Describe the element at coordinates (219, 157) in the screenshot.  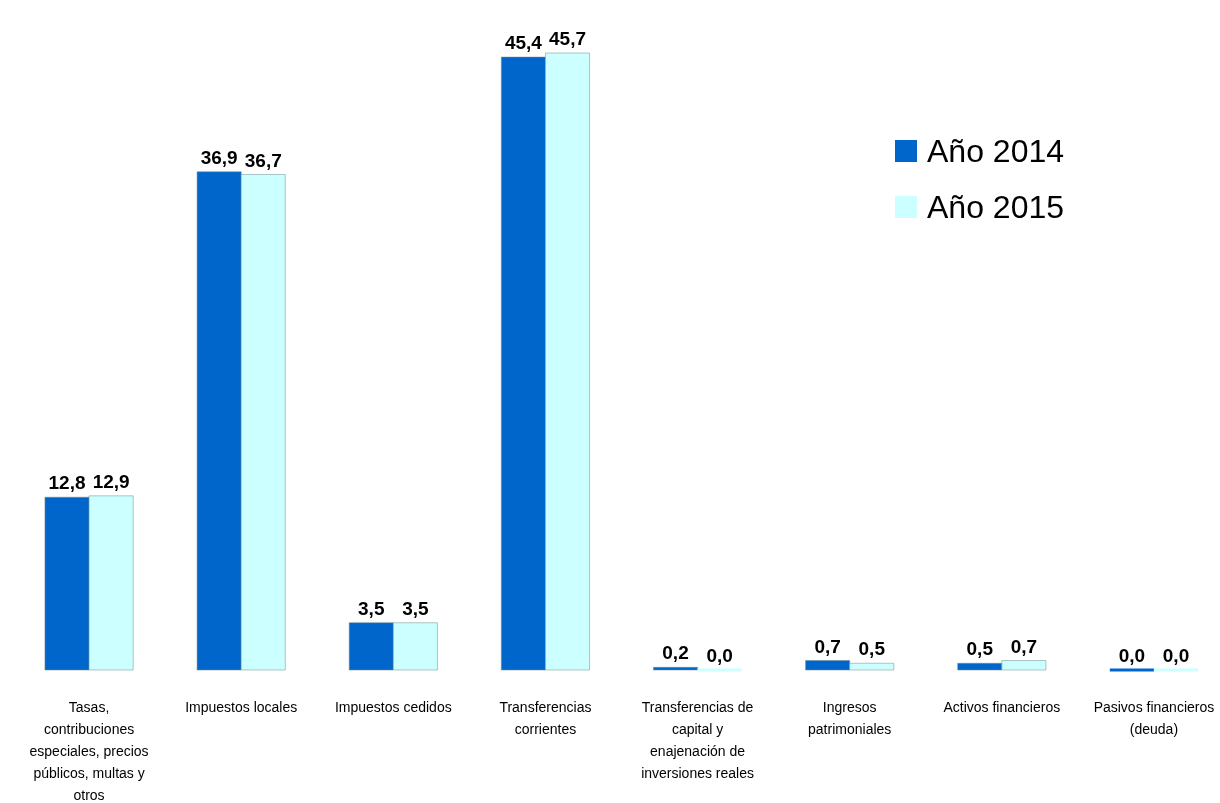
I see `data-label: 36,9` at that location.